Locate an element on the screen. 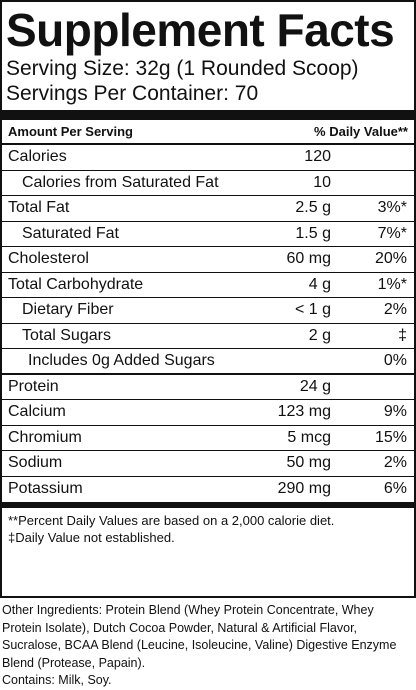 This screenshot has width=416, height=690. thick-divider is located at coordinates (208, 115).